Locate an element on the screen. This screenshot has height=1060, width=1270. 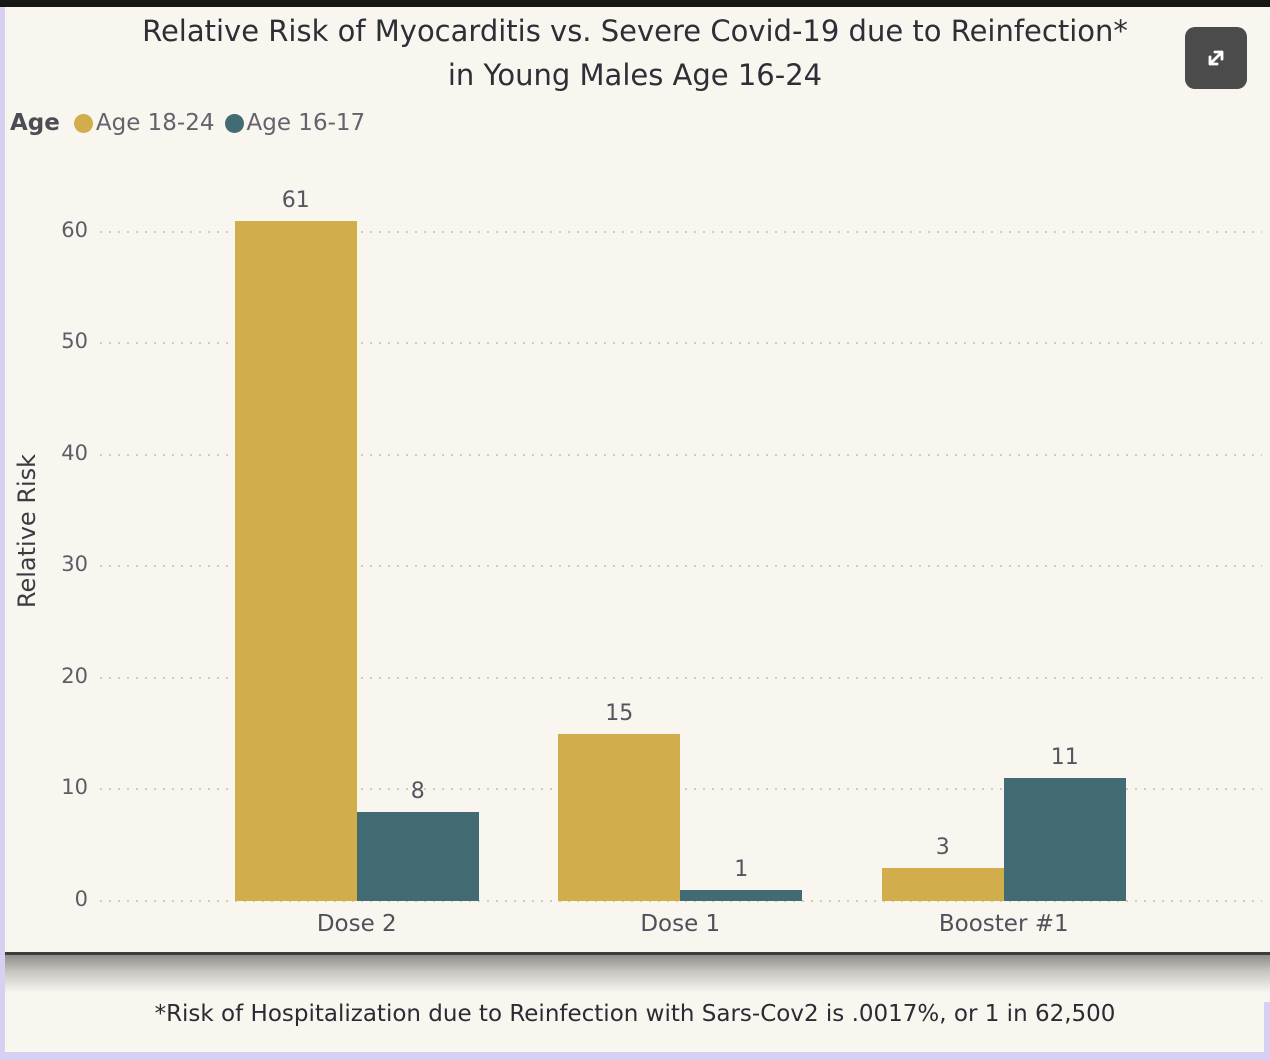
bar-value-label: 11 is located at coordinates (1064, 758).